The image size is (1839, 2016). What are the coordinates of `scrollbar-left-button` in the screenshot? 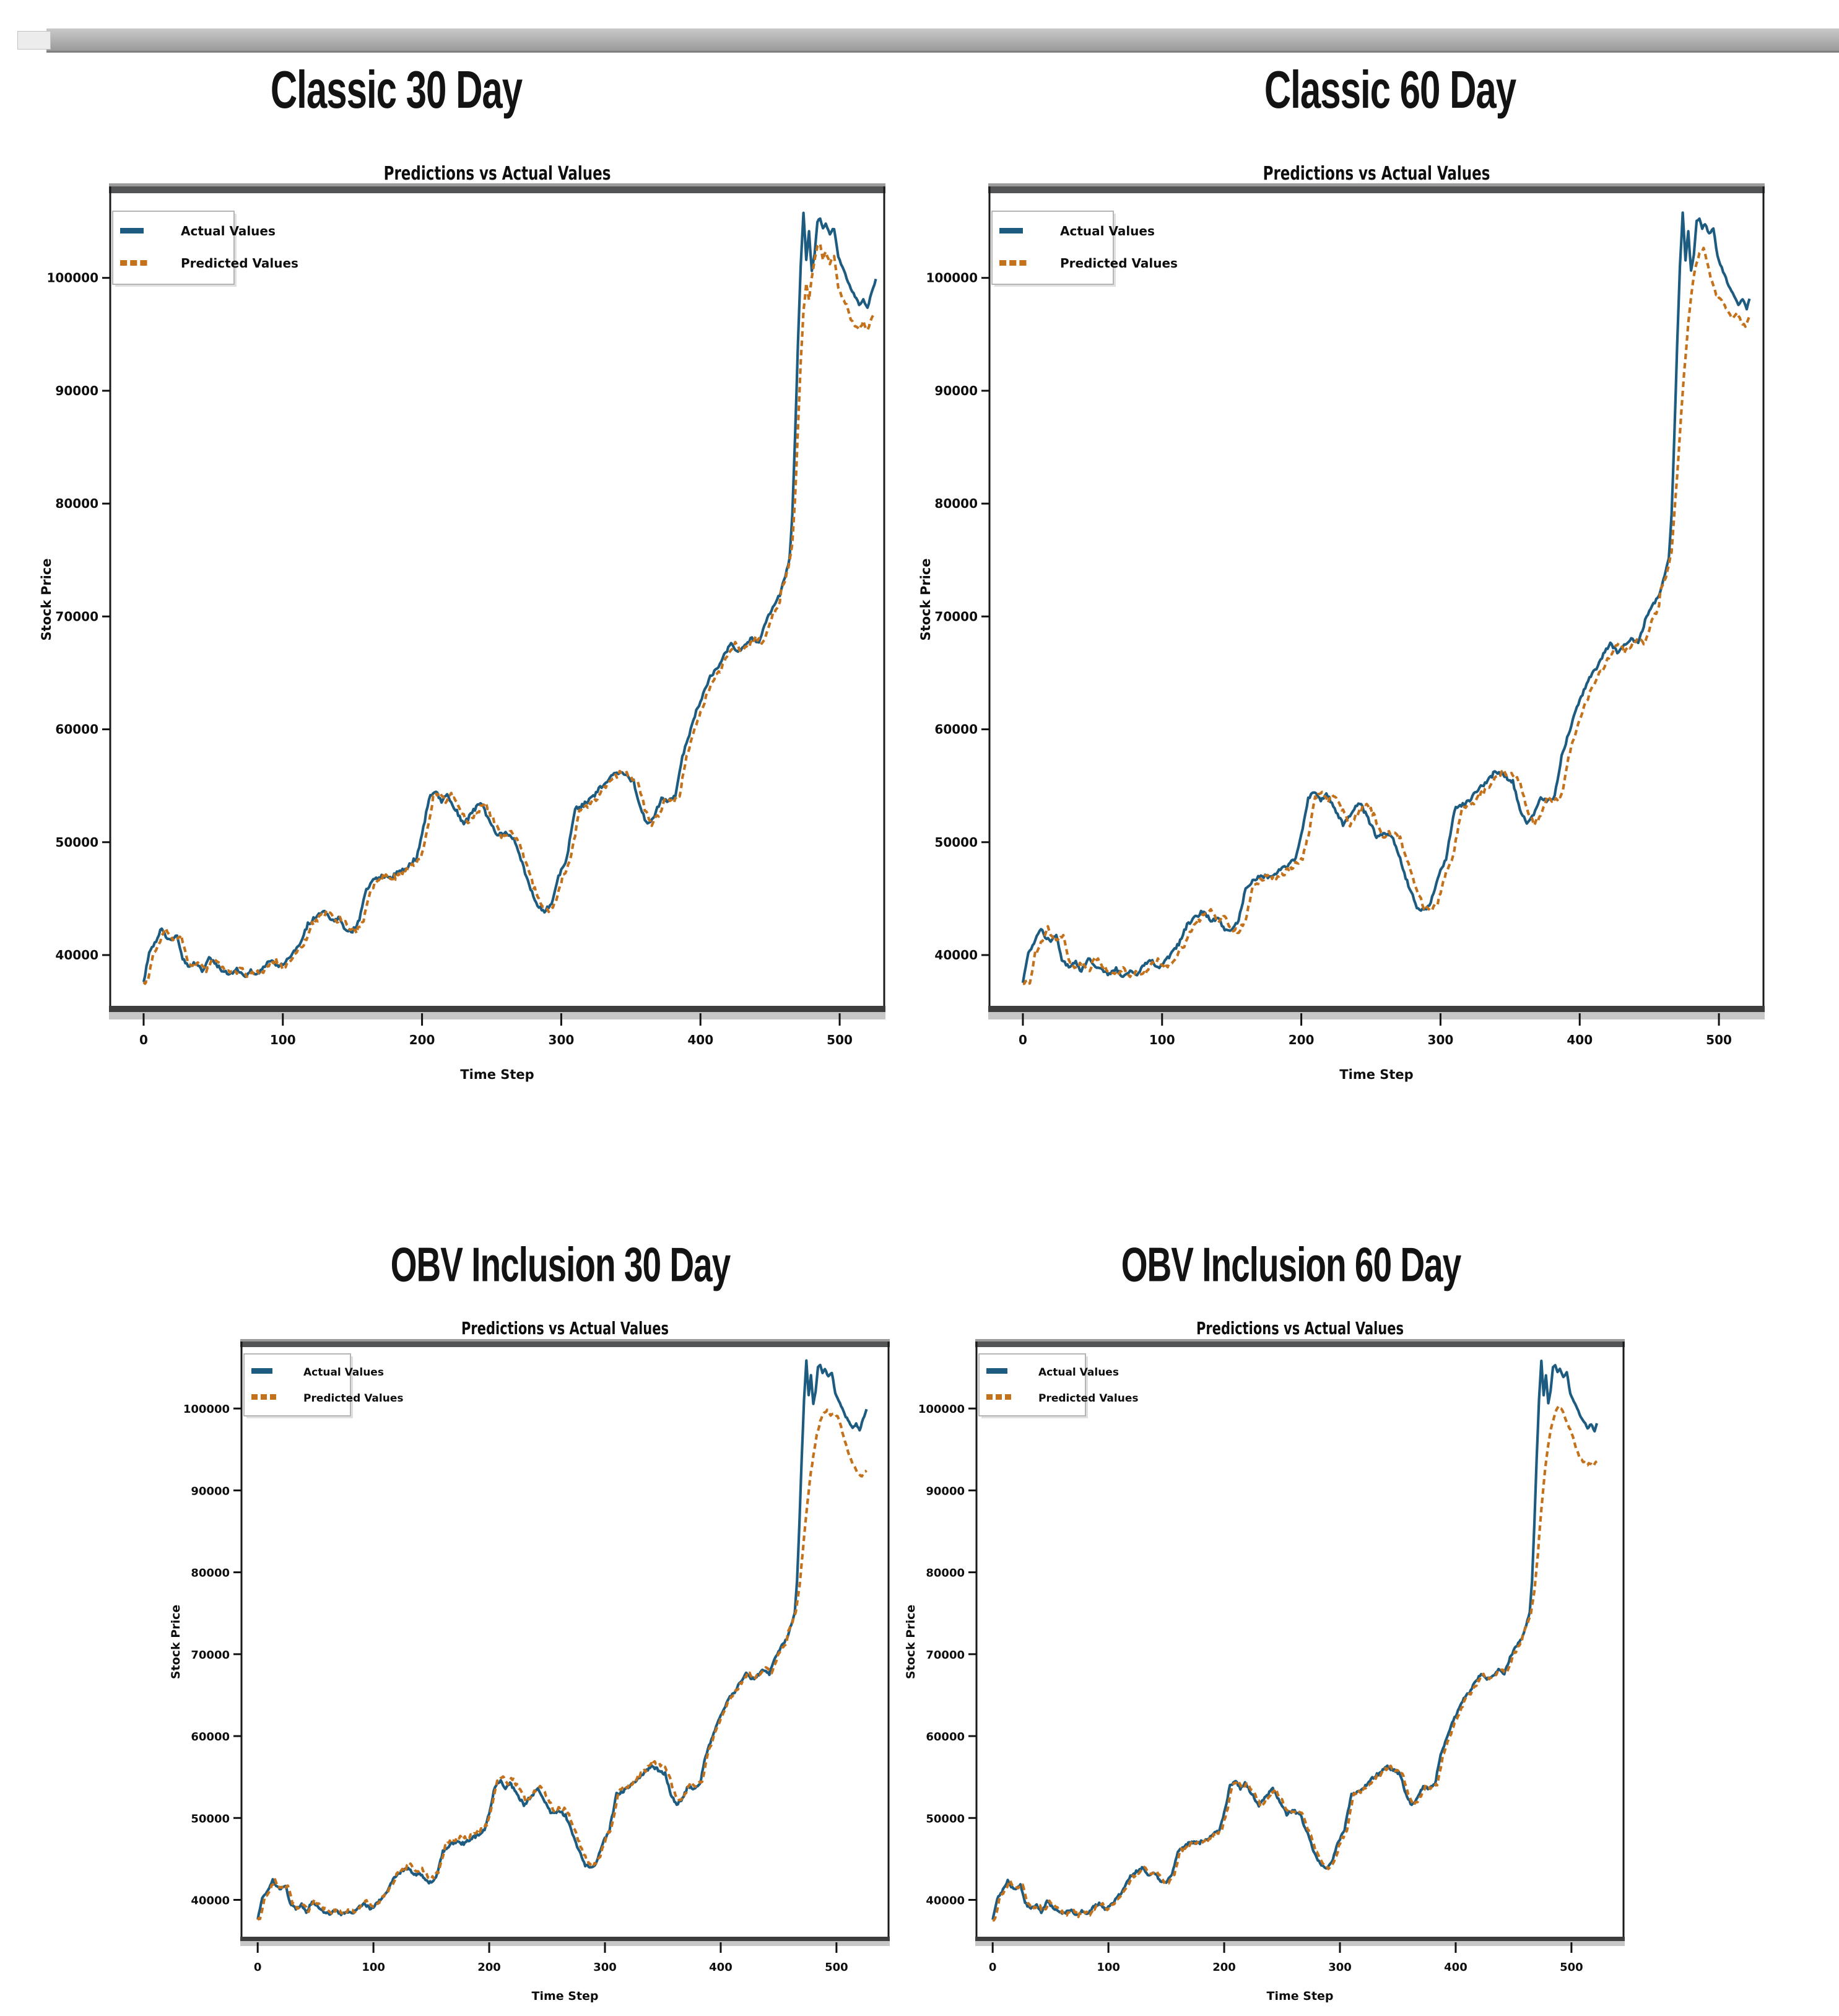 It's located at (34, 40).